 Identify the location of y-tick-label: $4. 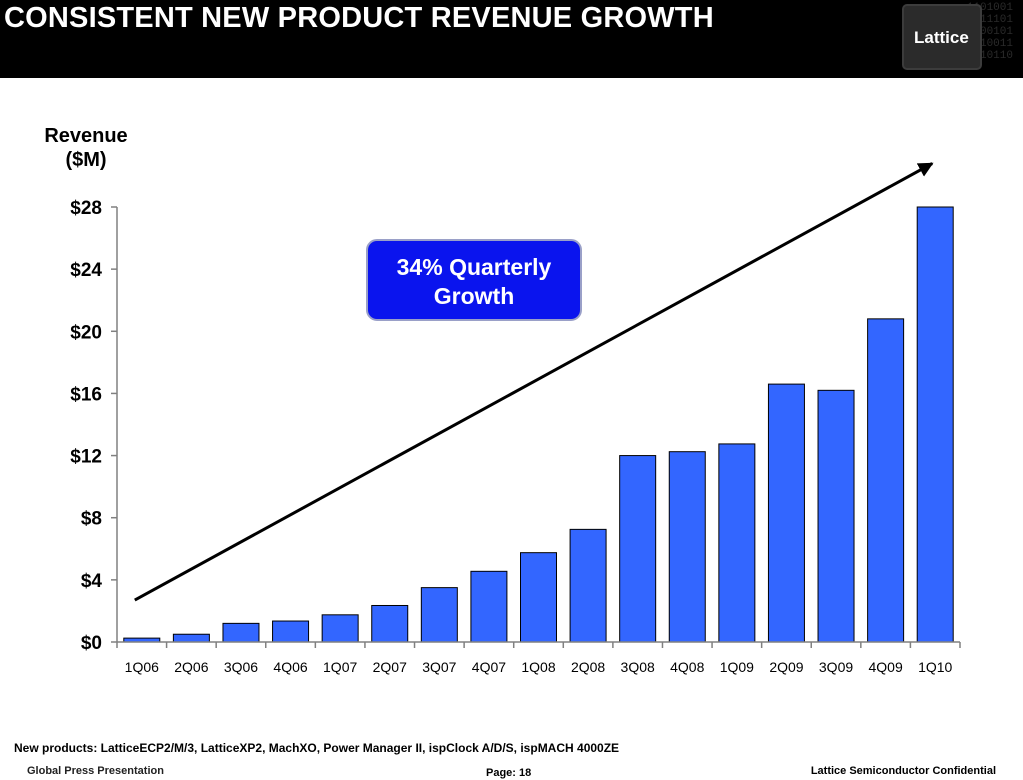
(92, 581).